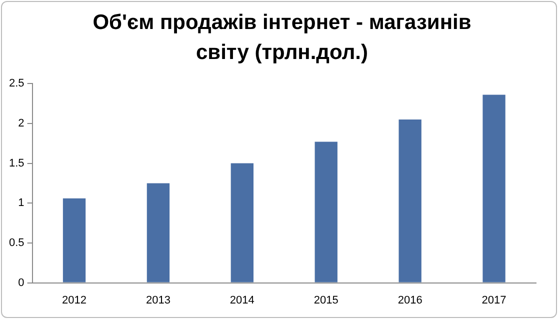 The width and height of the screenshot is (560, 321). What do you see at coordinates (16, 242) in the screenshot?
I see `y-tick-label: 0.5` at bounding box center [16, 242].